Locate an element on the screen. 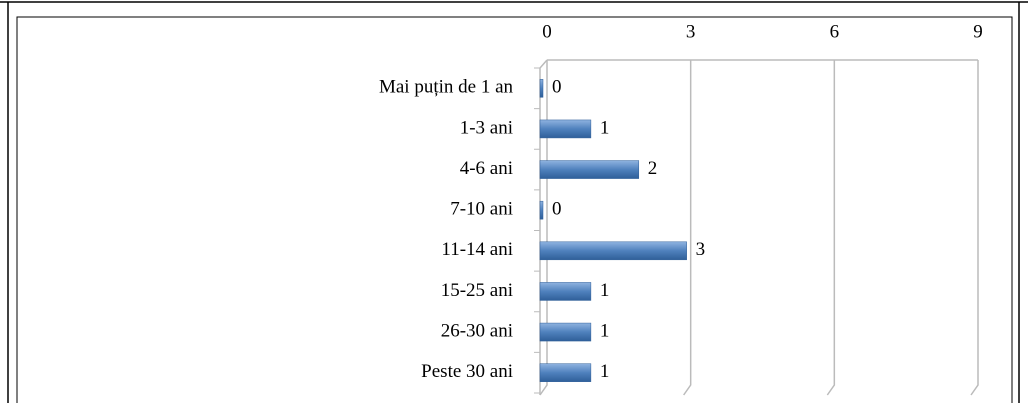  data-label: 2 is located at coordinates (653, 168).